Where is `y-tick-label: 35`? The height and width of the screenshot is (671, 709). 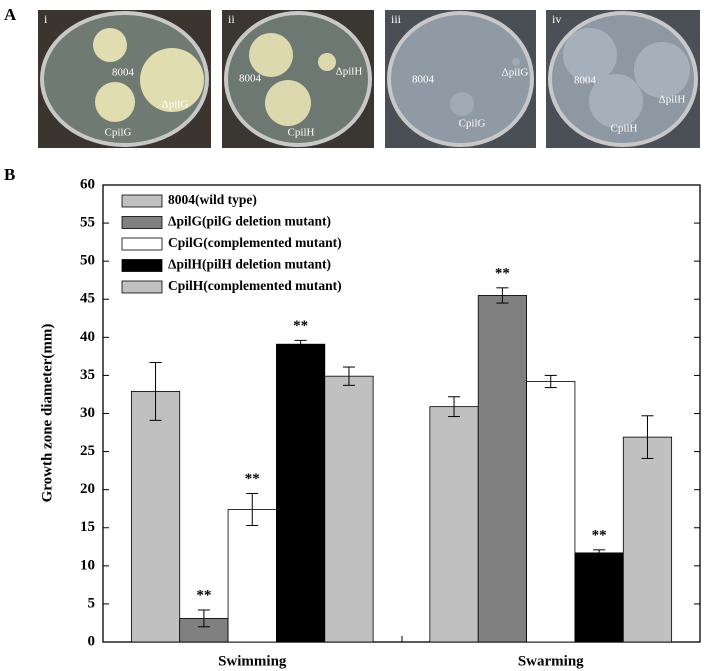 y-tick-label: 35 is located at coordinates (87, 375).